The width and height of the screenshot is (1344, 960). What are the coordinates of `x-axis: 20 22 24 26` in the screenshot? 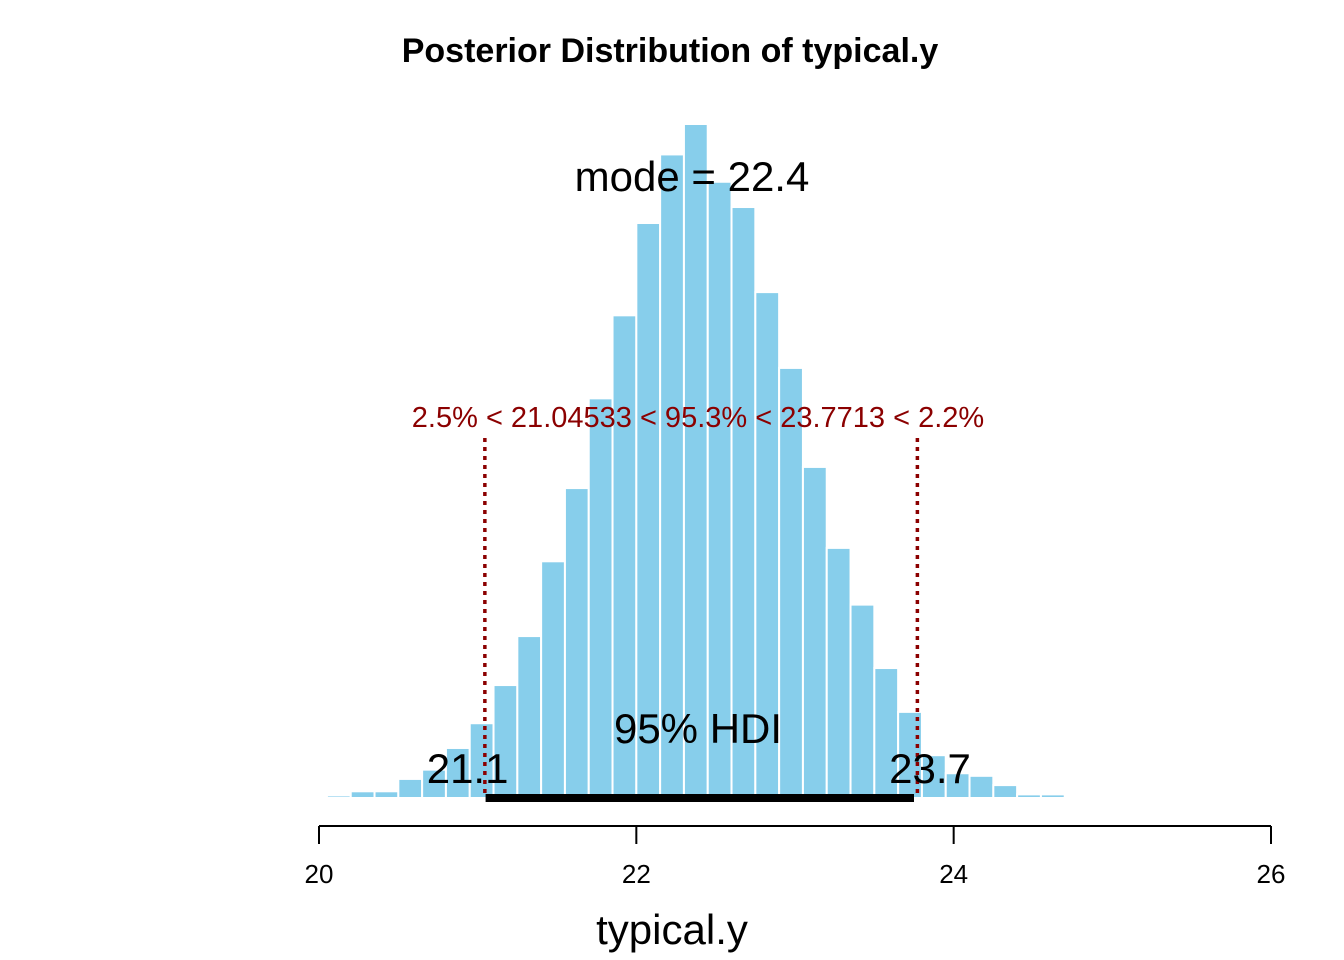 It's located at (795, 857).